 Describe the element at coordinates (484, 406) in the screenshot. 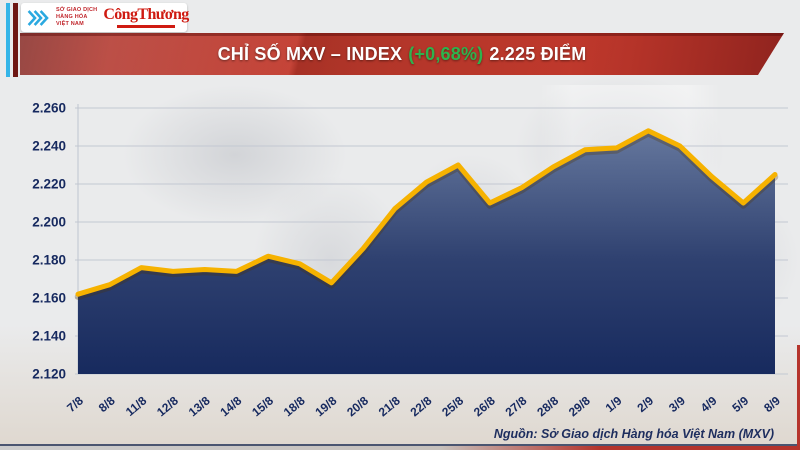

I see `x-tick-label: 26/8` at that location.